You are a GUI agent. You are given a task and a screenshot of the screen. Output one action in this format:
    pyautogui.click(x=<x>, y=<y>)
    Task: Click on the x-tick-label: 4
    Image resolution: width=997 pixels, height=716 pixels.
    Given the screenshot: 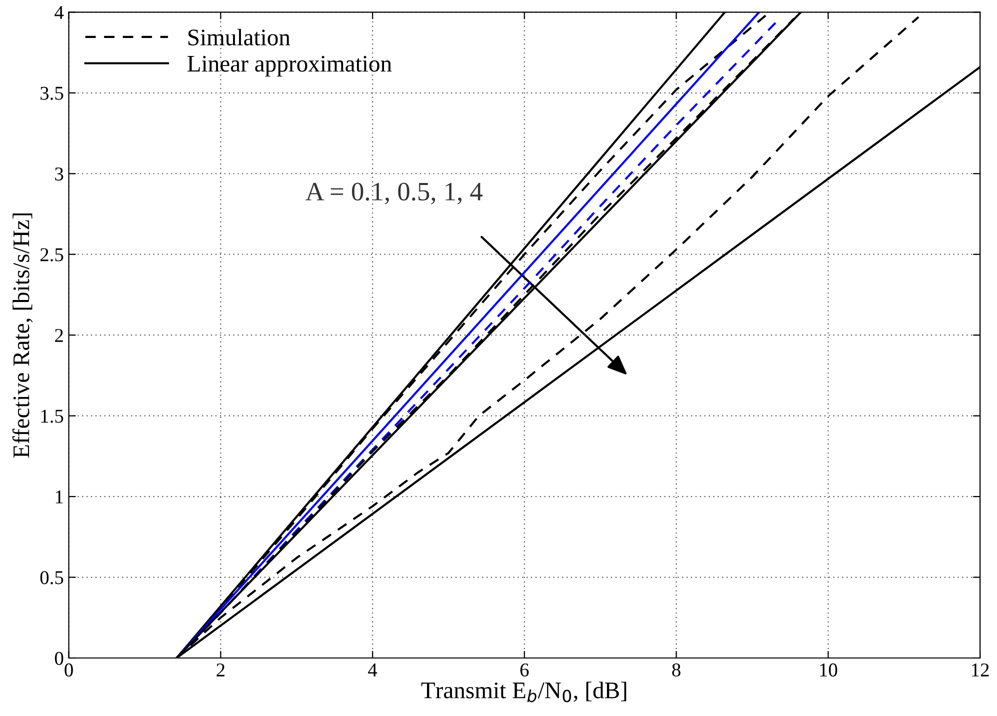 What is the action you would take?
    pyautogui.click(x=373, y=670)
    